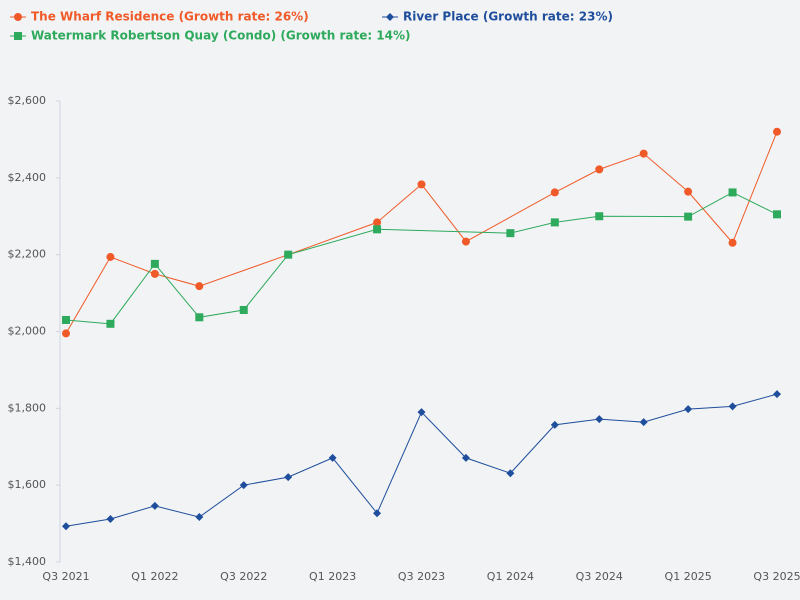 This screenshot has width=800, height=600. What do you see at coordinates (170, 17) in the screenshot?
I see `legend-label: The Wharf Residence (Growth rate: 26%)` at bounding box center [170, 17].